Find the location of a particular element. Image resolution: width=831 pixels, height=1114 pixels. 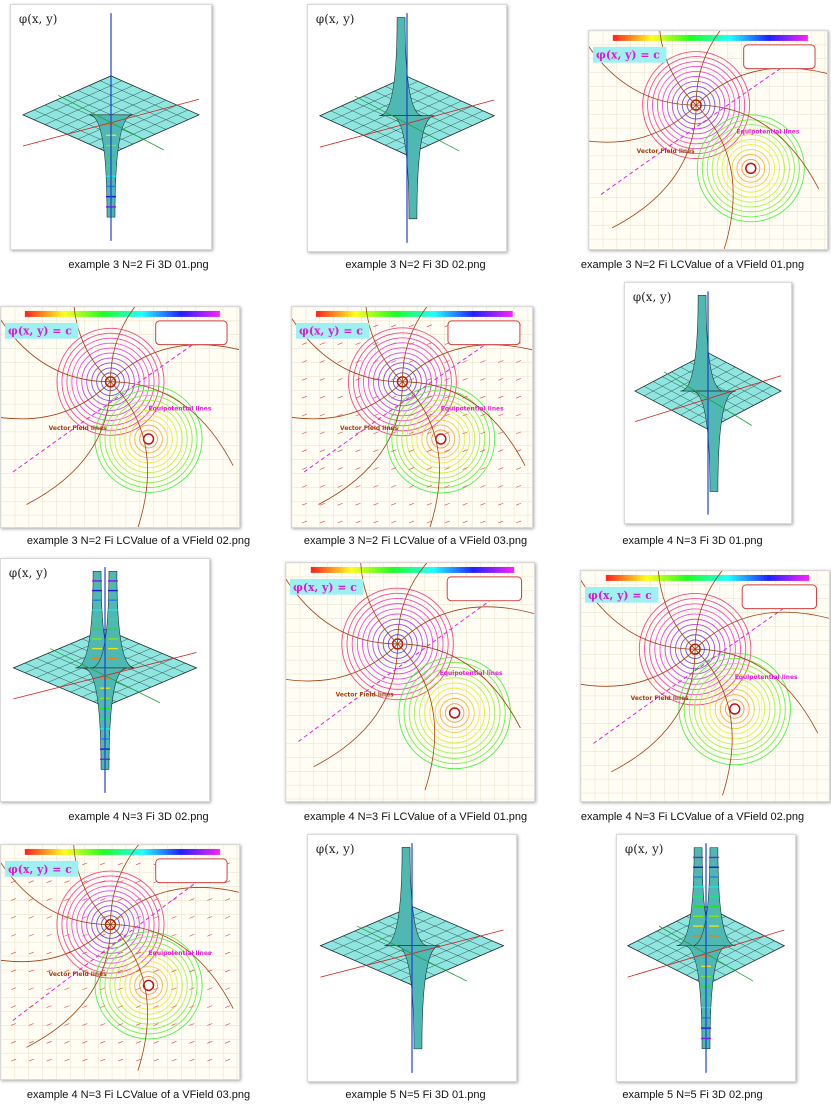

file-tile: φ(x, y) example 4 N=3 Fi 3D 02.png is located at coordinates (138, 692).